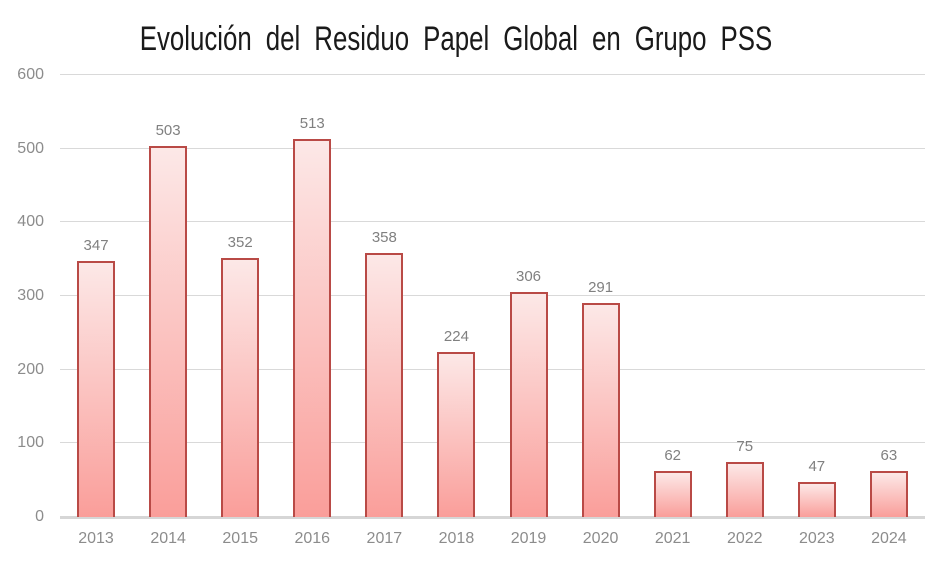 Image resolution: width=947 pixels, height=566 pixels. Describe the element at coordinates (672, 538) in the screenshot. I see `x-tick-label-2021: 2021` at that location.